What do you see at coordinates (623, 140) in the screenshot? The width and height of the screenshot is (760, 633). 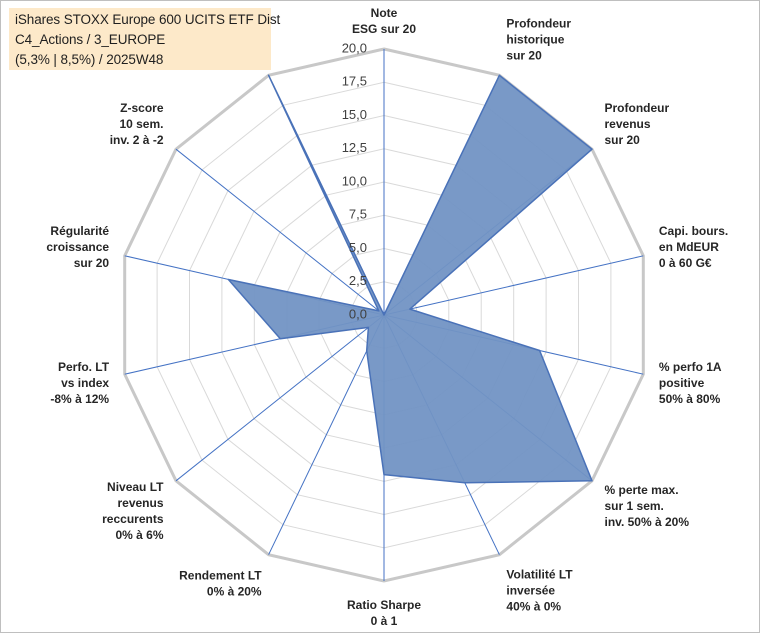 I see `axis-label-3-line-3: sur 20` at bounding box center [623, 140].